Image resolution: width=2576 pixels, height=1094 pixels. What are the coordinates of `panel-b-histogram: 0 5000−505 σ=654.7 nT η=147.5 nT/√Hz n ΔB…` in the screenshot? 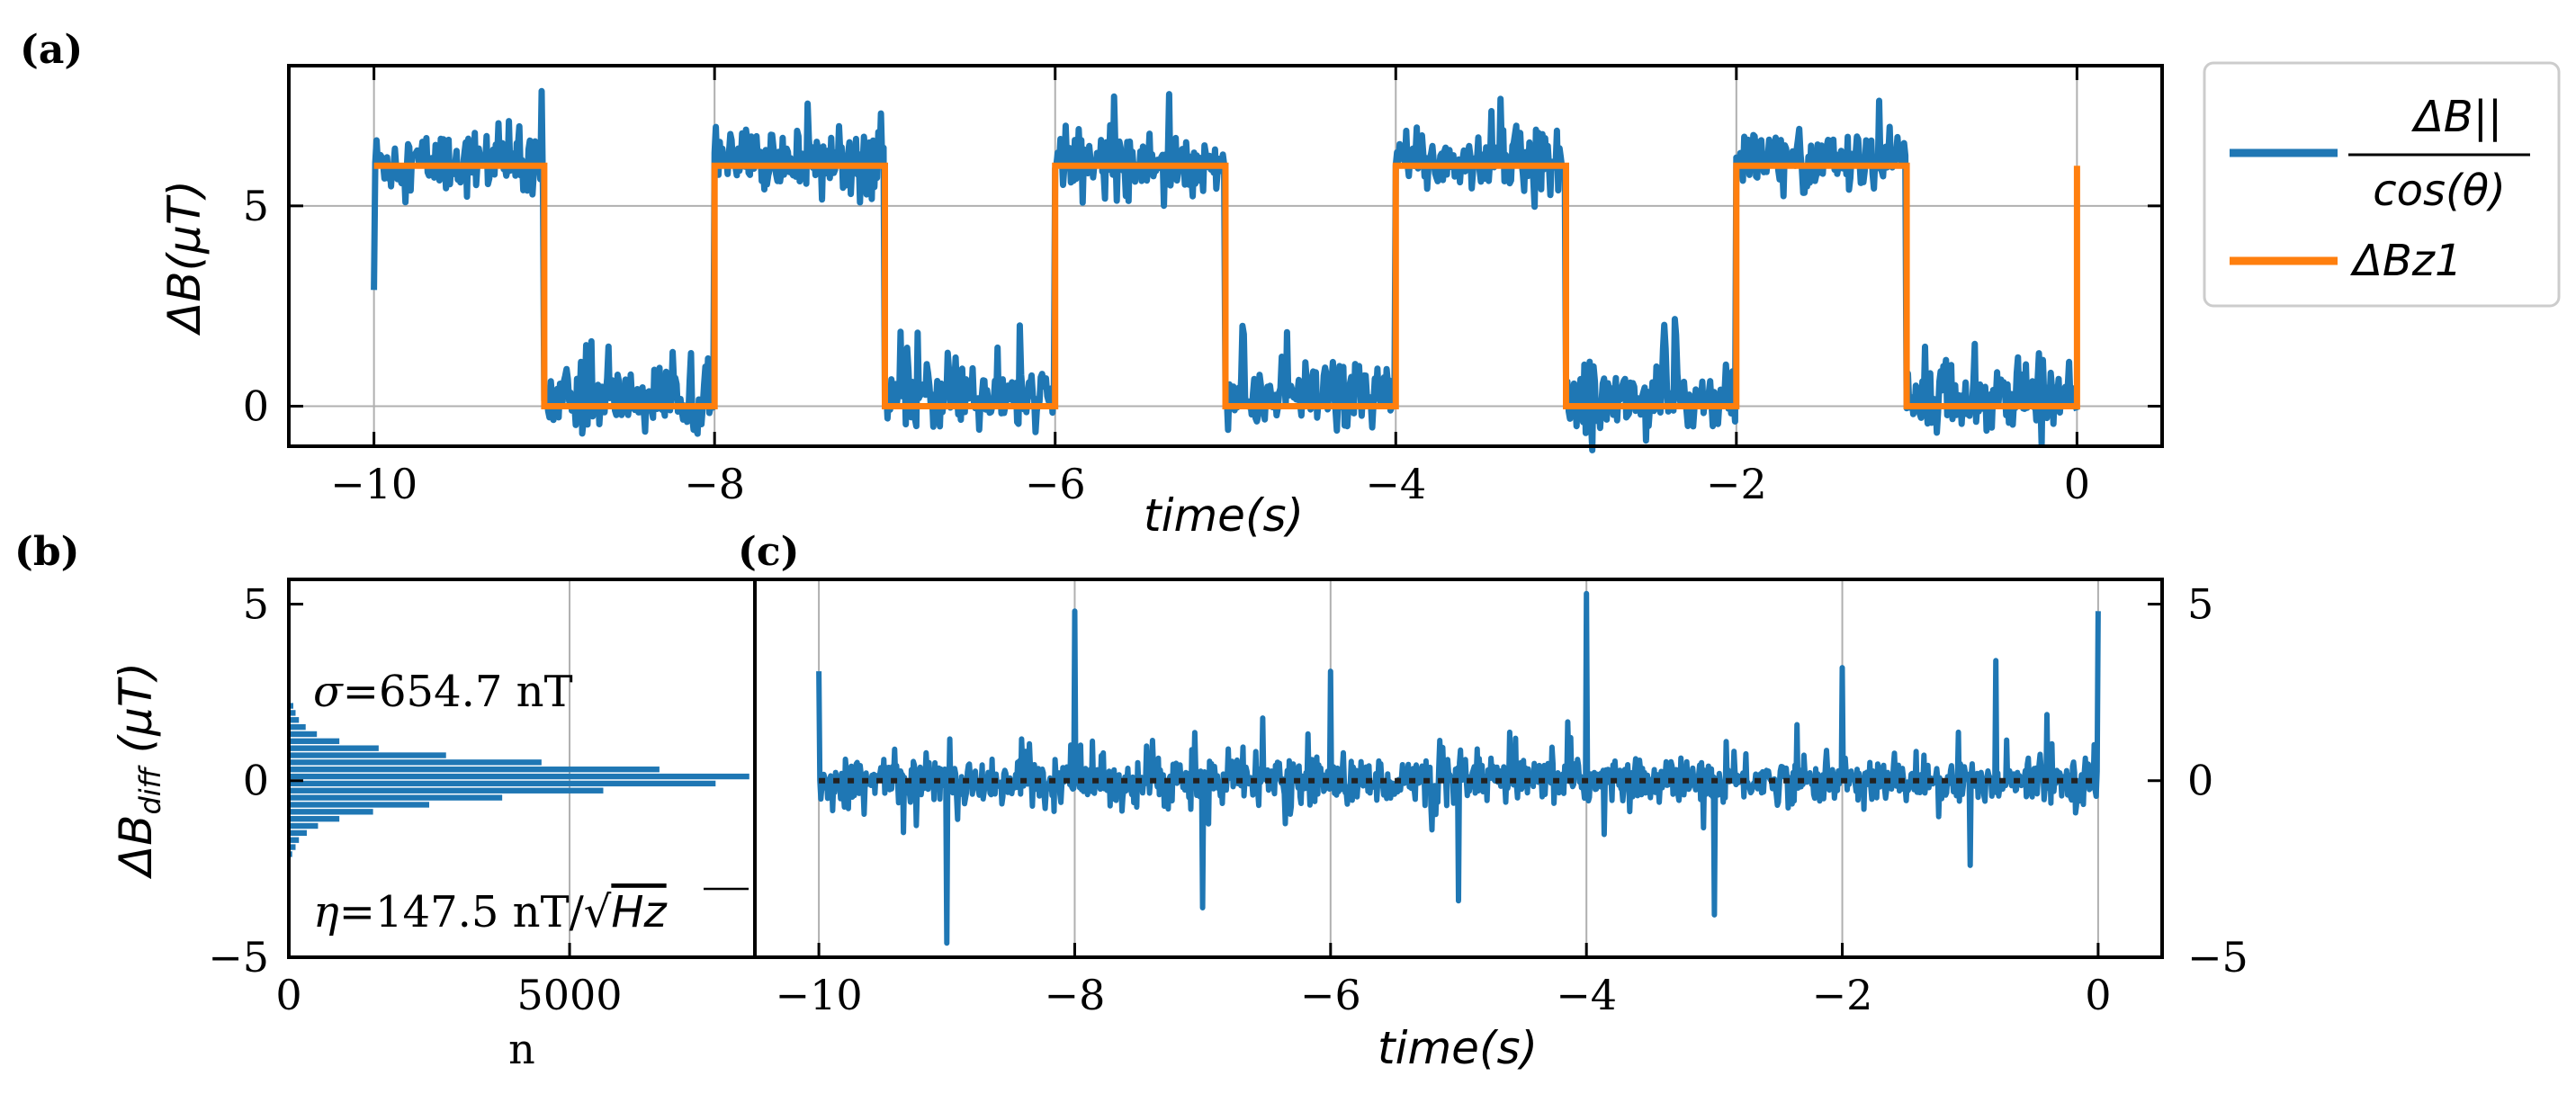 It's located at (434, 826).